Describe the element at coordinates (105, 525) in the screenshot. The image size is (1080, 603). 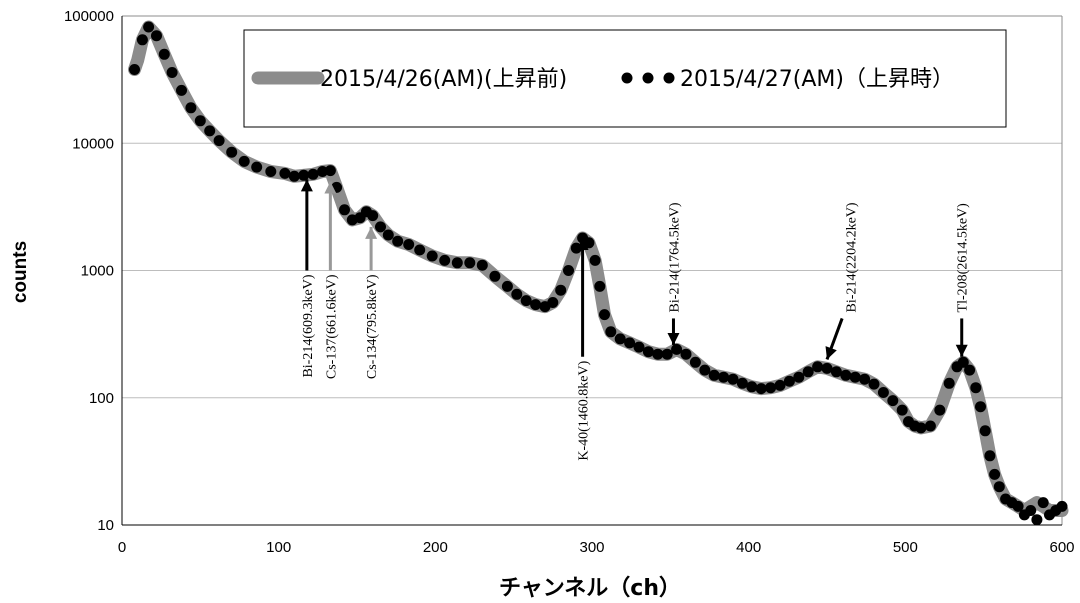
I see `y-tick-label: 10` at that location.